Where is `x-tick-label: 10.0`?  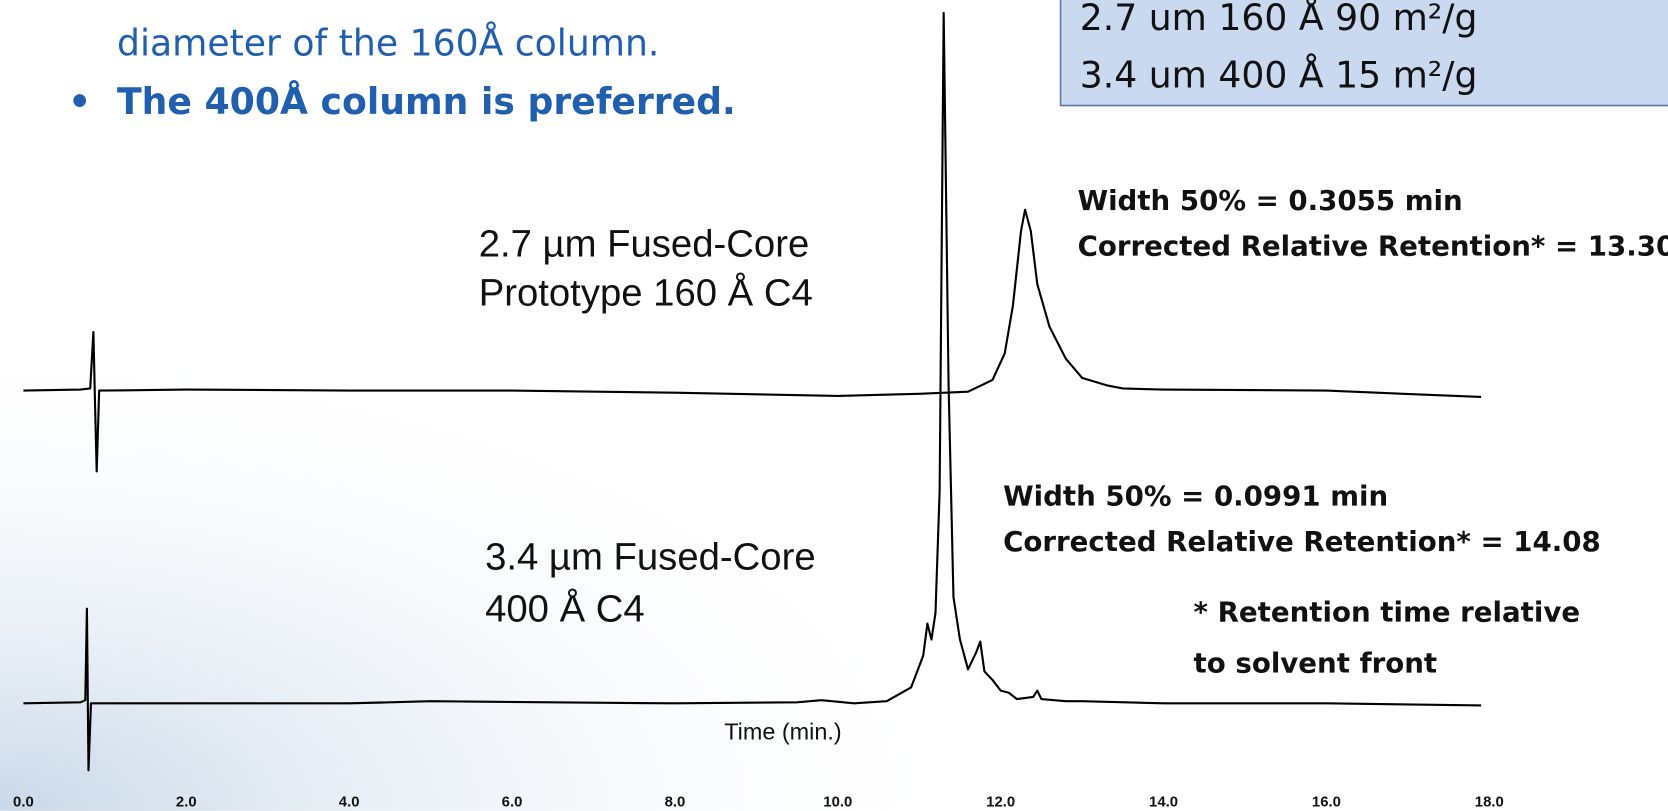
x-tick-label: 10.0 is located at coordinates (837, 803).